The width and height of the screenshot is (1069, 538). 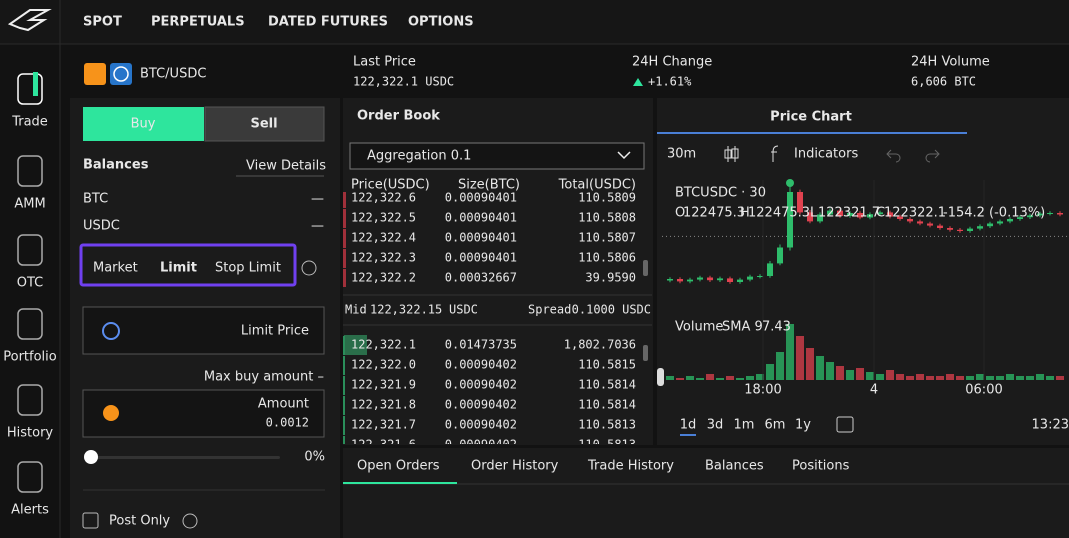 What do you see at coordinates (744, 425) in the screenshot?
I see `range-button: 1m` at bounding box center [744, 425].